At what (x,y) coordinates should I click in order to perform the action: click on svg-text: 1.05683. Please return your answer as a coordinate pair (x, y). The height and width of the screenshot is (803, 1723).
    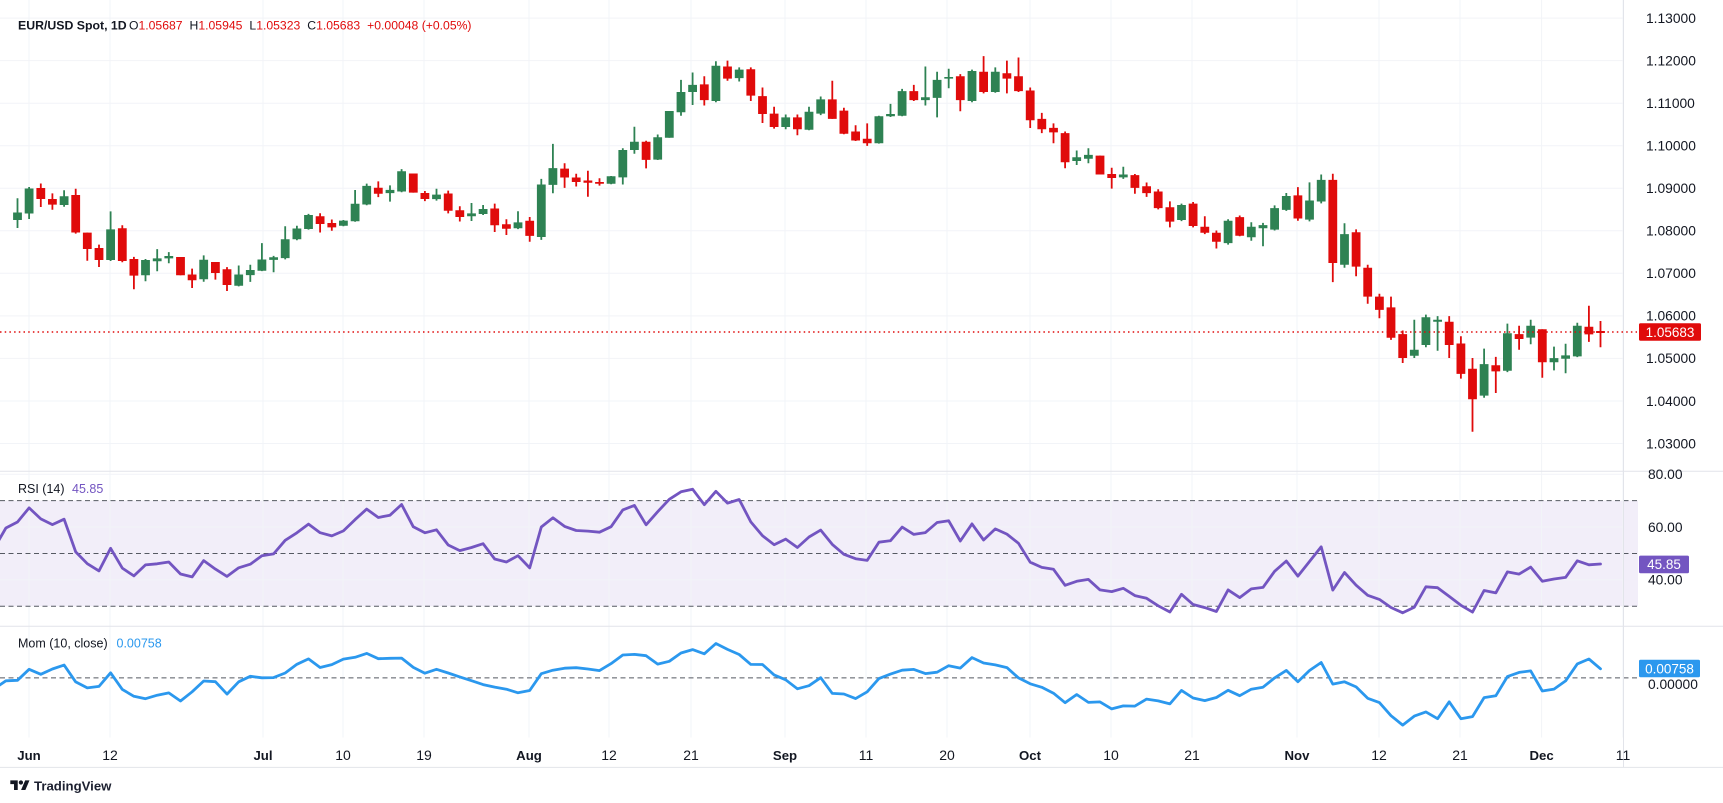
    Looking at the image, I should click on (1670, 332).